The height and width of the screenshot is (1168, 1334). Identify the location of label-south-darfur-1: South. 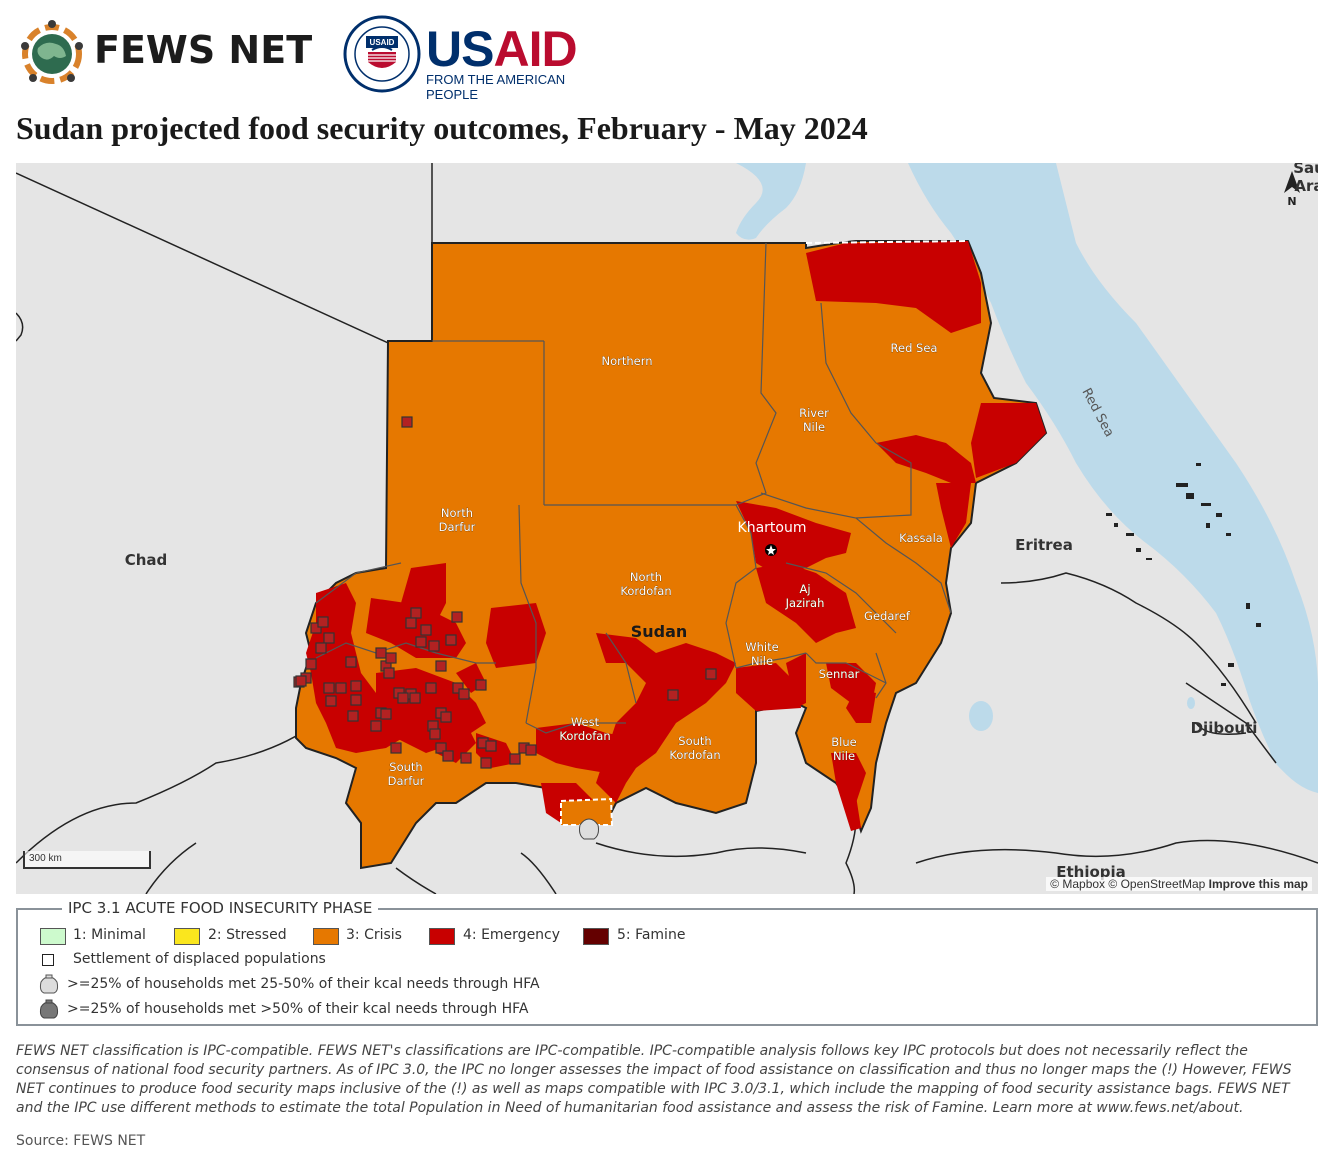
(405, 767).